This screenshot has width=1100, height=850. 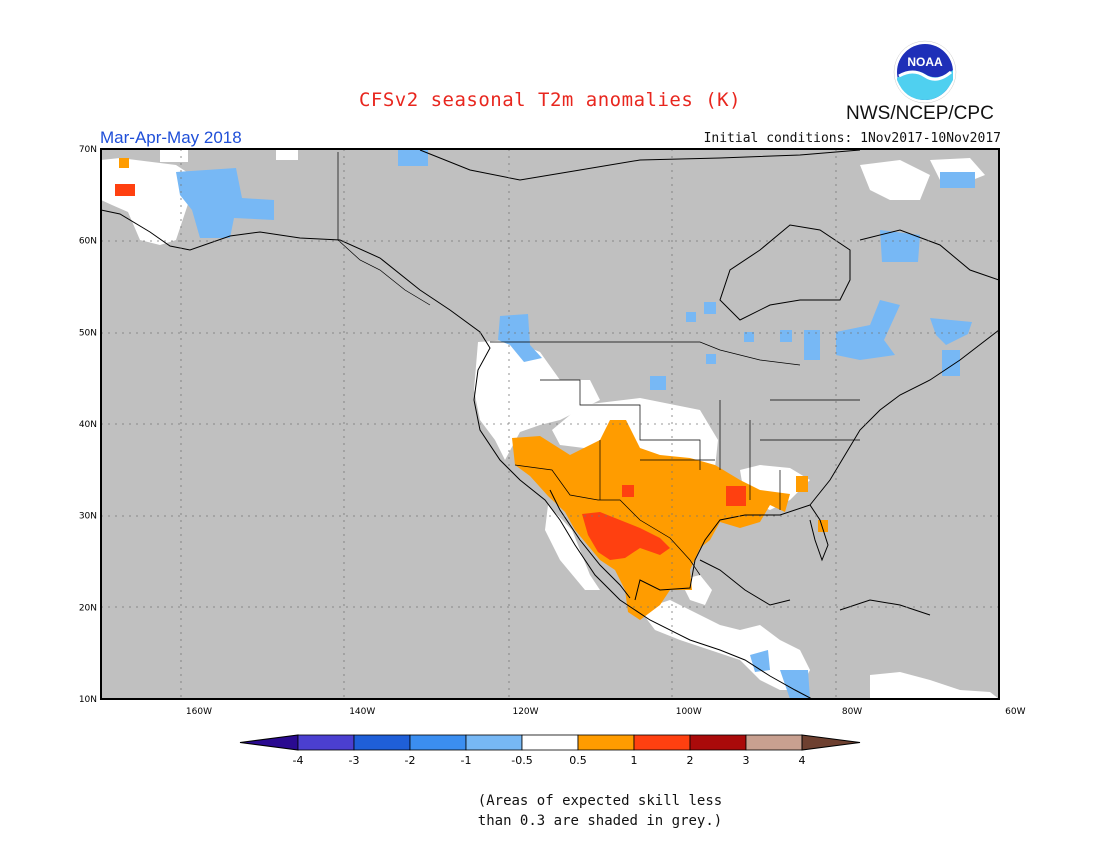 What do you see at coordinates (88, 242) in the screenshot?
I see `latitude-tick-label: 60N` at bounding box center [88, 242].